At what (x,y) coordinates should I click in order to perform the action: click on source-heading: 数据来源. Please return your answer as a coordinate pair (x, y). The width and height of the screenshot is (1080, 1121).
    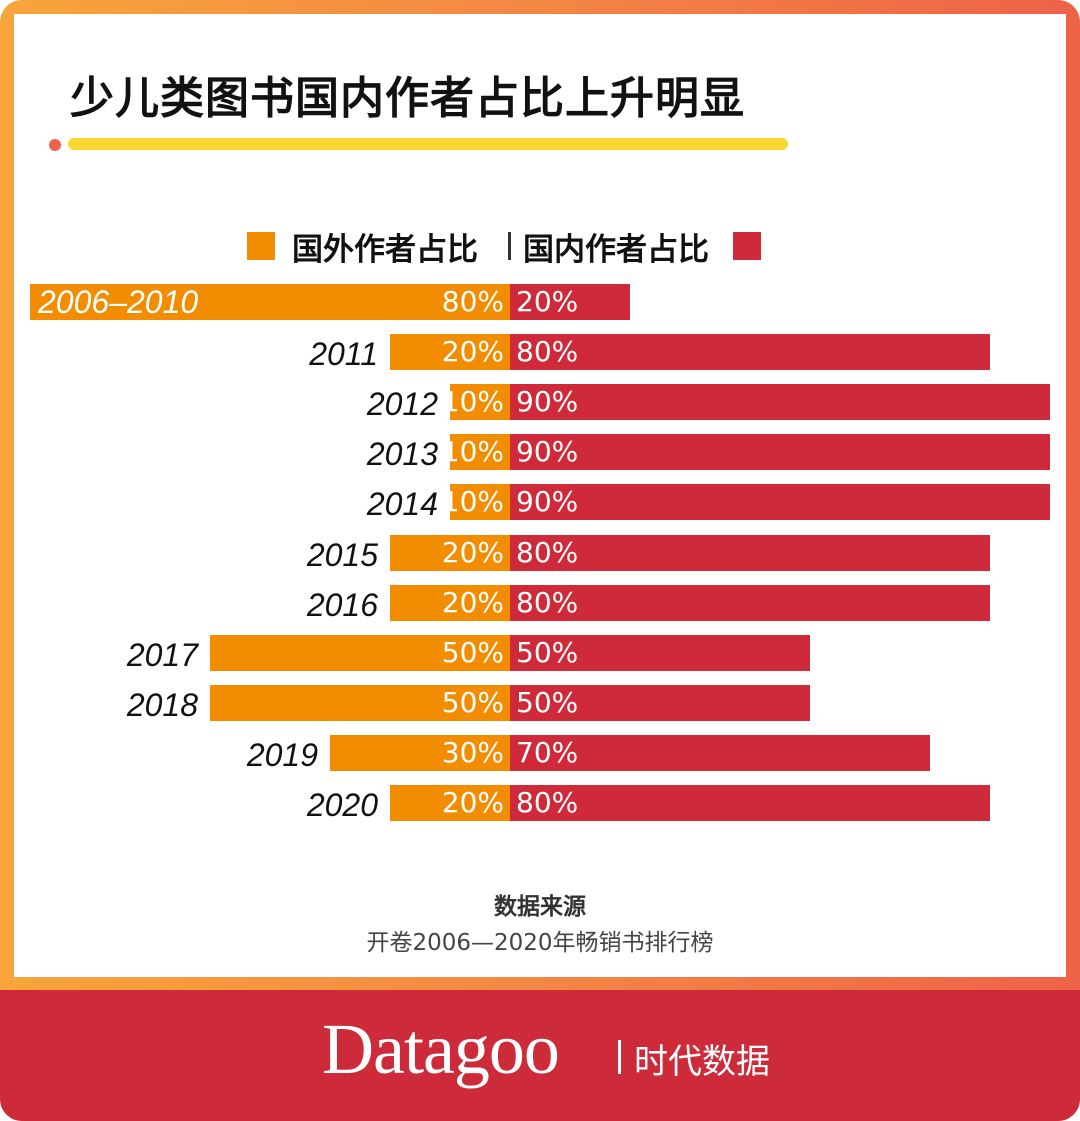
    Looking at the image, I should click on (540, 907).